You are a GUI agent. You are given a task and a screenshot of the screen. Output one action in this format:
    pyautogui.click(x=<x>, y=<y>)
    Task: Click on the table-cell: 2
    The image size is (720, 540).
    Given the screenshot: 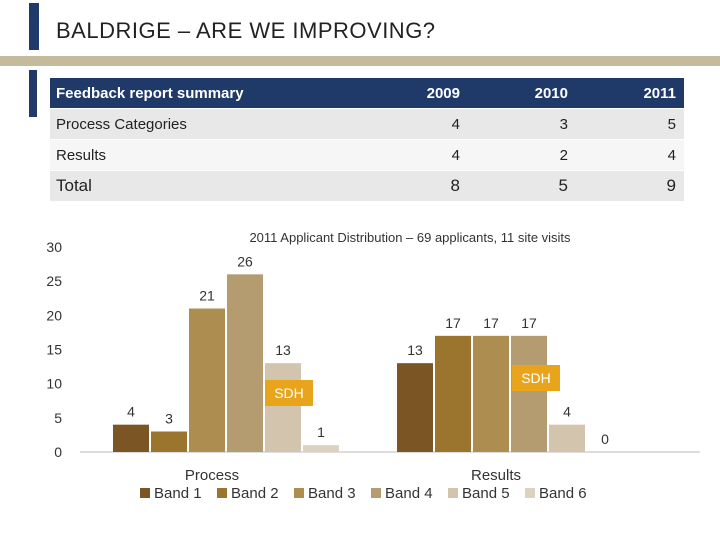 What is the action you would take?
    pyautogui.click(x=522, y=155)
    